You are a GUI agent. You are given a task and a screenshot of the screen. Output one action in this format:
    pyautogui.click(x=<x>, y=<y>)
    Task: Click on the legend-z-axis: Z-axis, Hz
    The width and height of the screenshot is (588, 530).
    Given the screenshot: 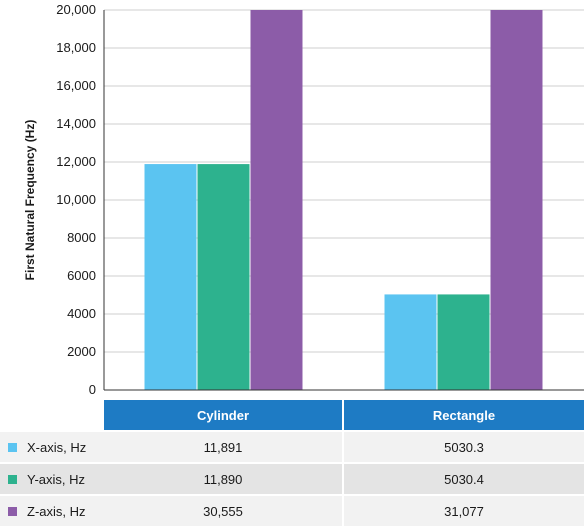 What is the action you would take?
    pyautogui.click(x=52, y=511)
    